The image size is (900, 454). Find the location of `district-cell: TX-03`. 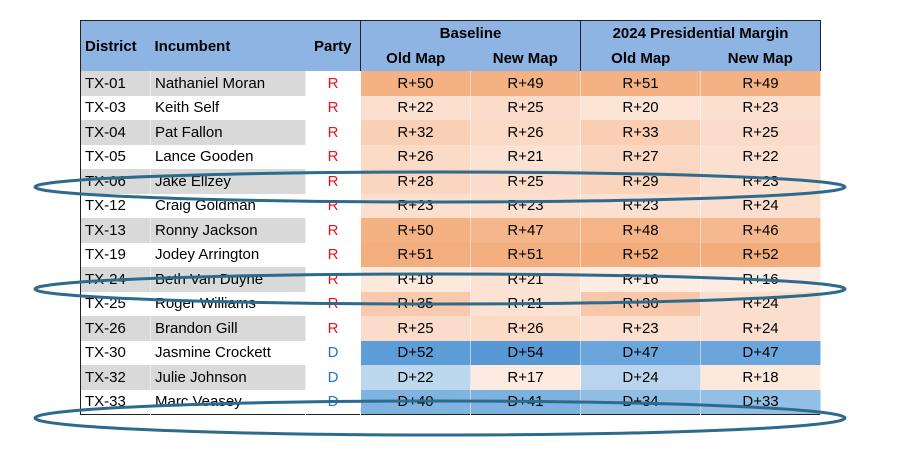

district-cell: TX-03 is located at coordinates (115, 107).